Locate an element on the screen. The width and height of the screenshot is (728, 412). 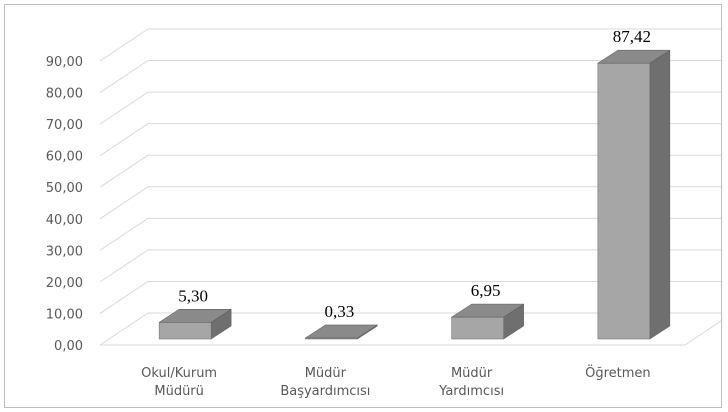
y-tick-label: 40,00 is located at coordinates (64, 220).